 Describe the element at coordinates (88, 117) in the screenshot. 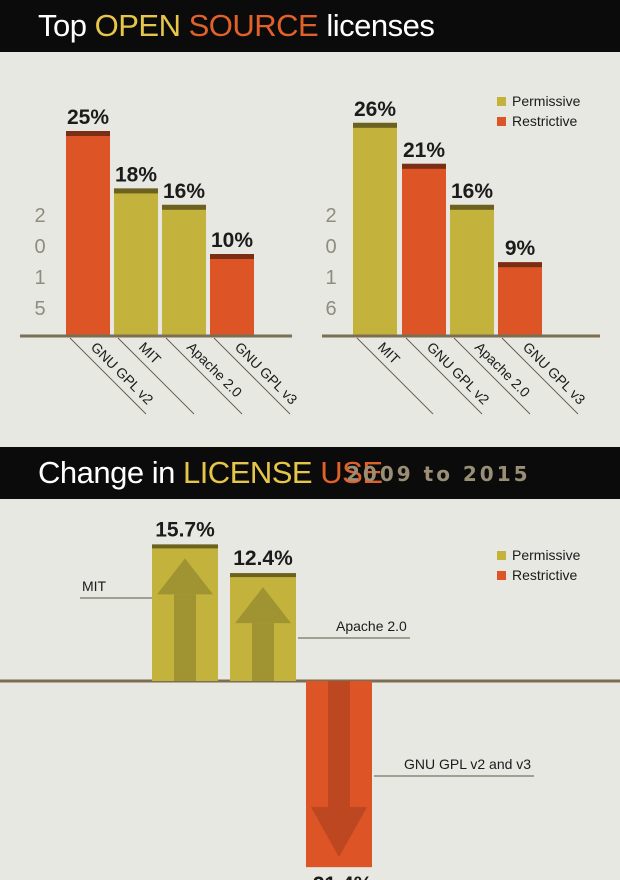

I see `value-label: 25%` at that location.